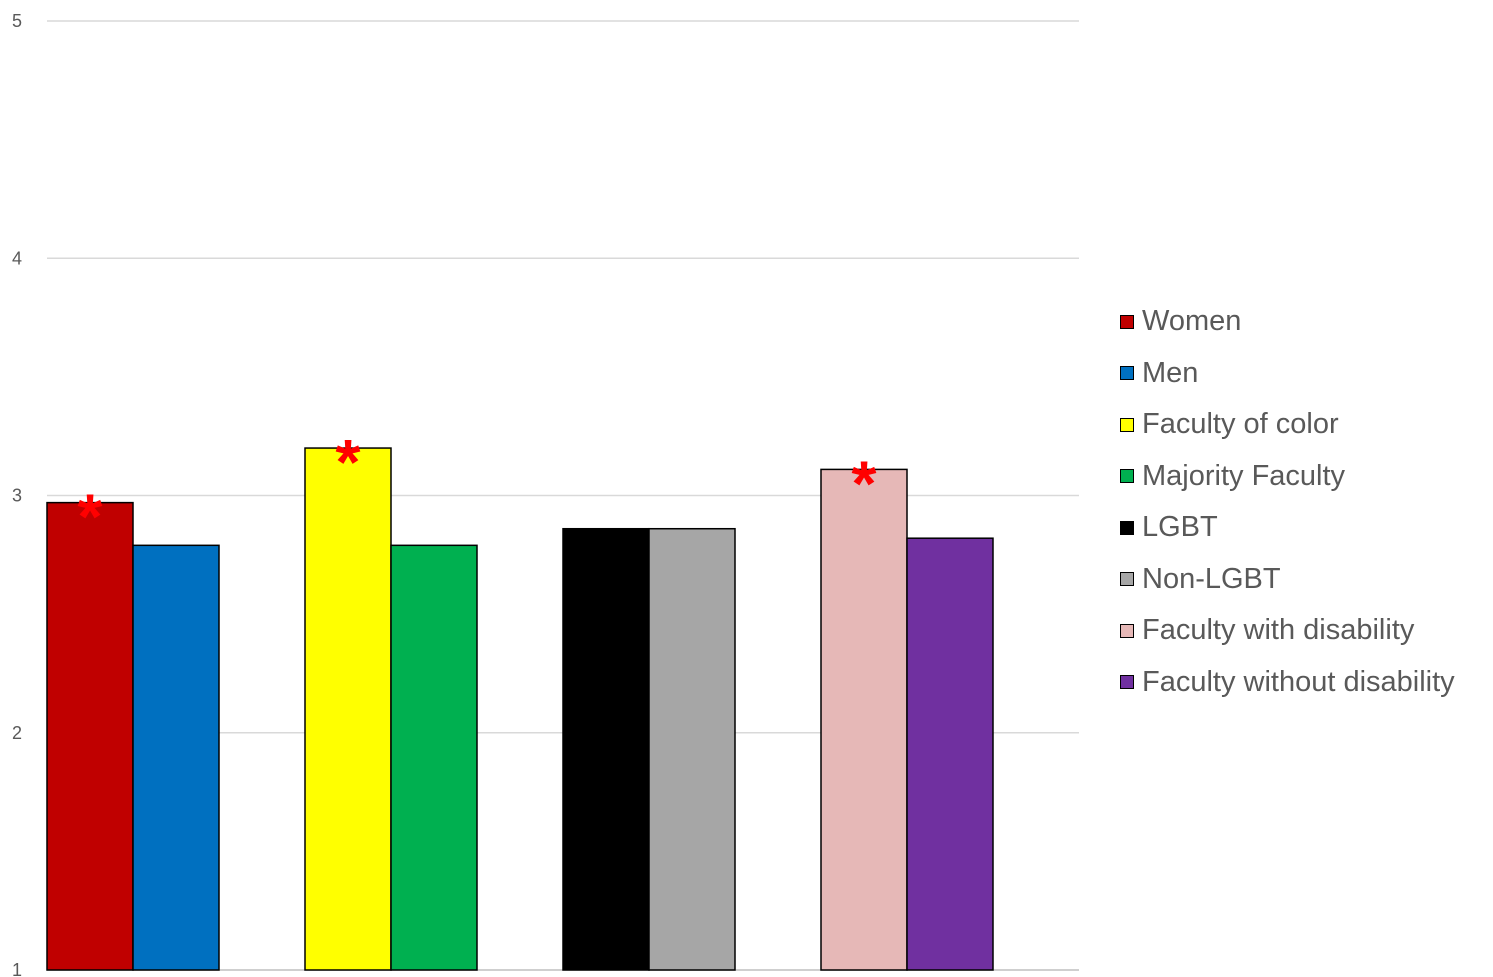 The image size is (1493, 977). What do you see at coordinates (1298, 681) in the screenshot?
I see `legend-label: Faculty without disability` at bounding box center [1298, 681].